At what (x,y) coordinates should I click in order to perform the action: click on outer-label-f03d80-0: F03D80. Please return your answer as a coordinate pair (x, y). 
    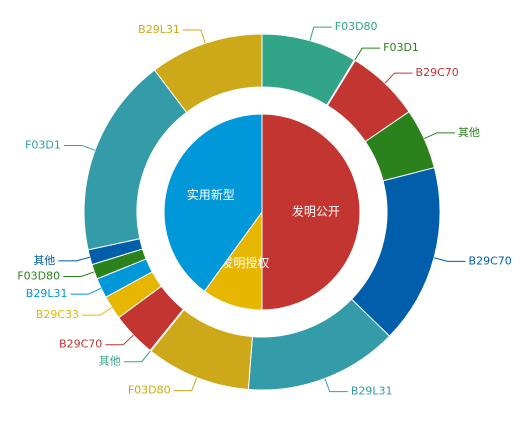
    Looking at the image, I should click on (356, 26).